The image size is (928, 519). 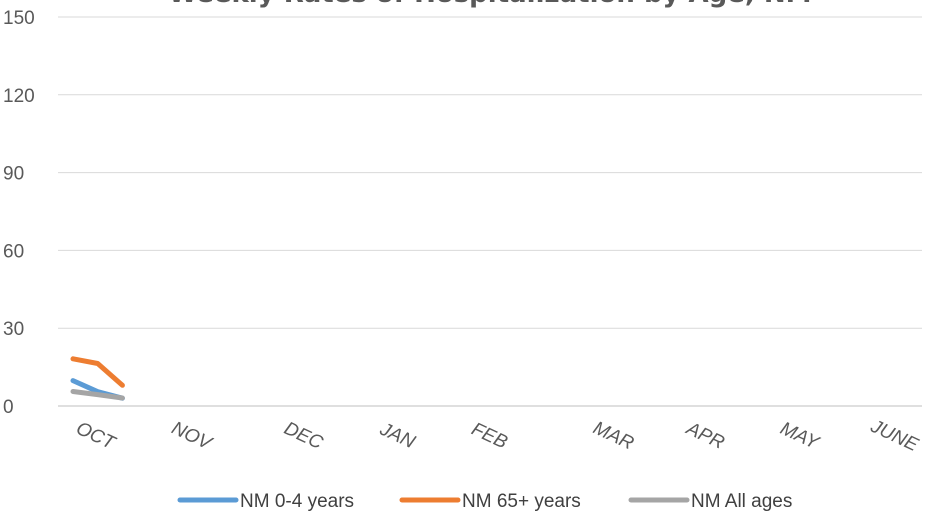 What do you see at coordinates (800, 436) in the screenshot?
I see `x-tick-label: MAY` at bounding box center [800, 436].